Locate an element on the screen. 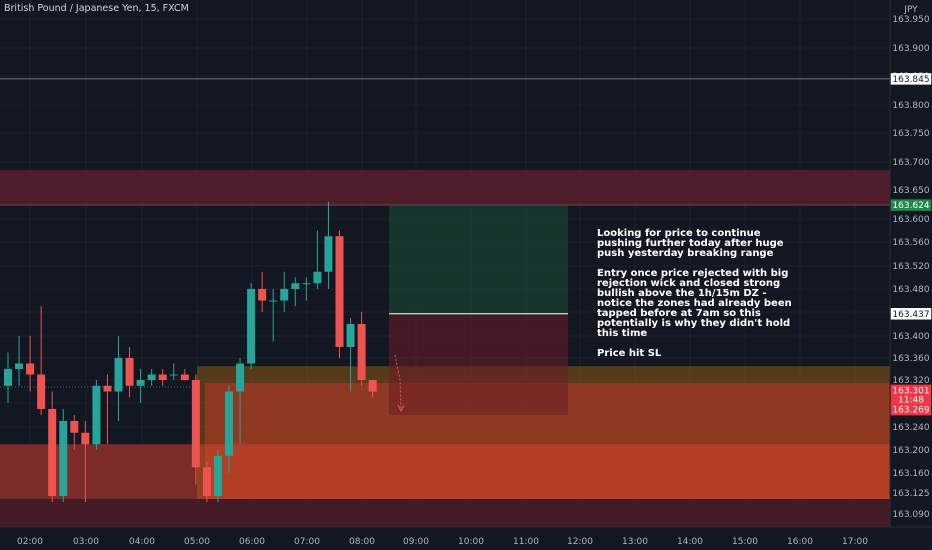  time-tick-label: 12:00 is located at coordinates (580, 542).